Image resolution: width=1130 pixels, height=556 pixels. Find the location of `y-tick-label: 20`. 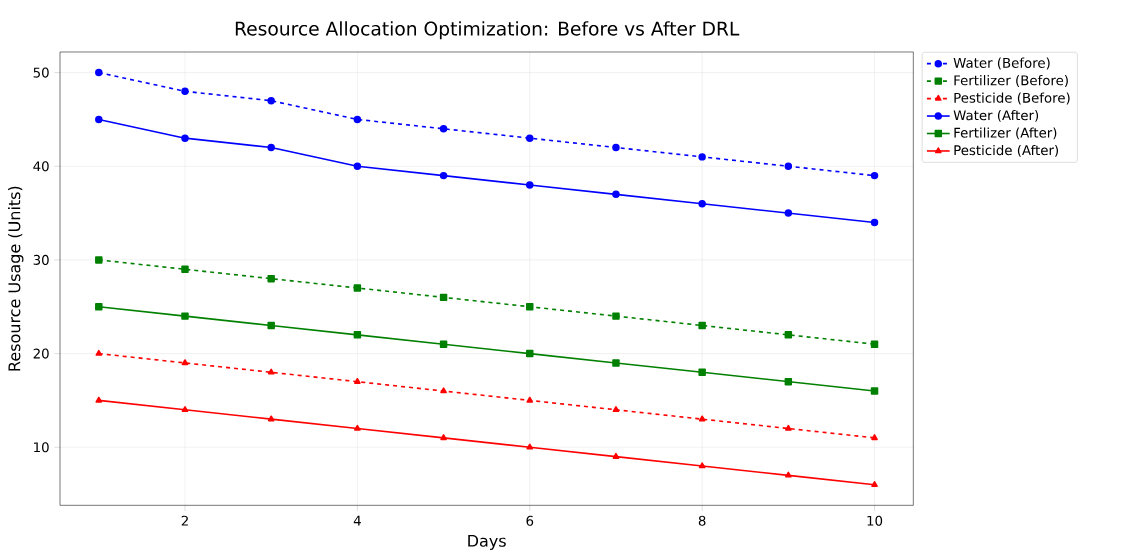

y-tick-label: 20 is located at coordinates (41, 353).